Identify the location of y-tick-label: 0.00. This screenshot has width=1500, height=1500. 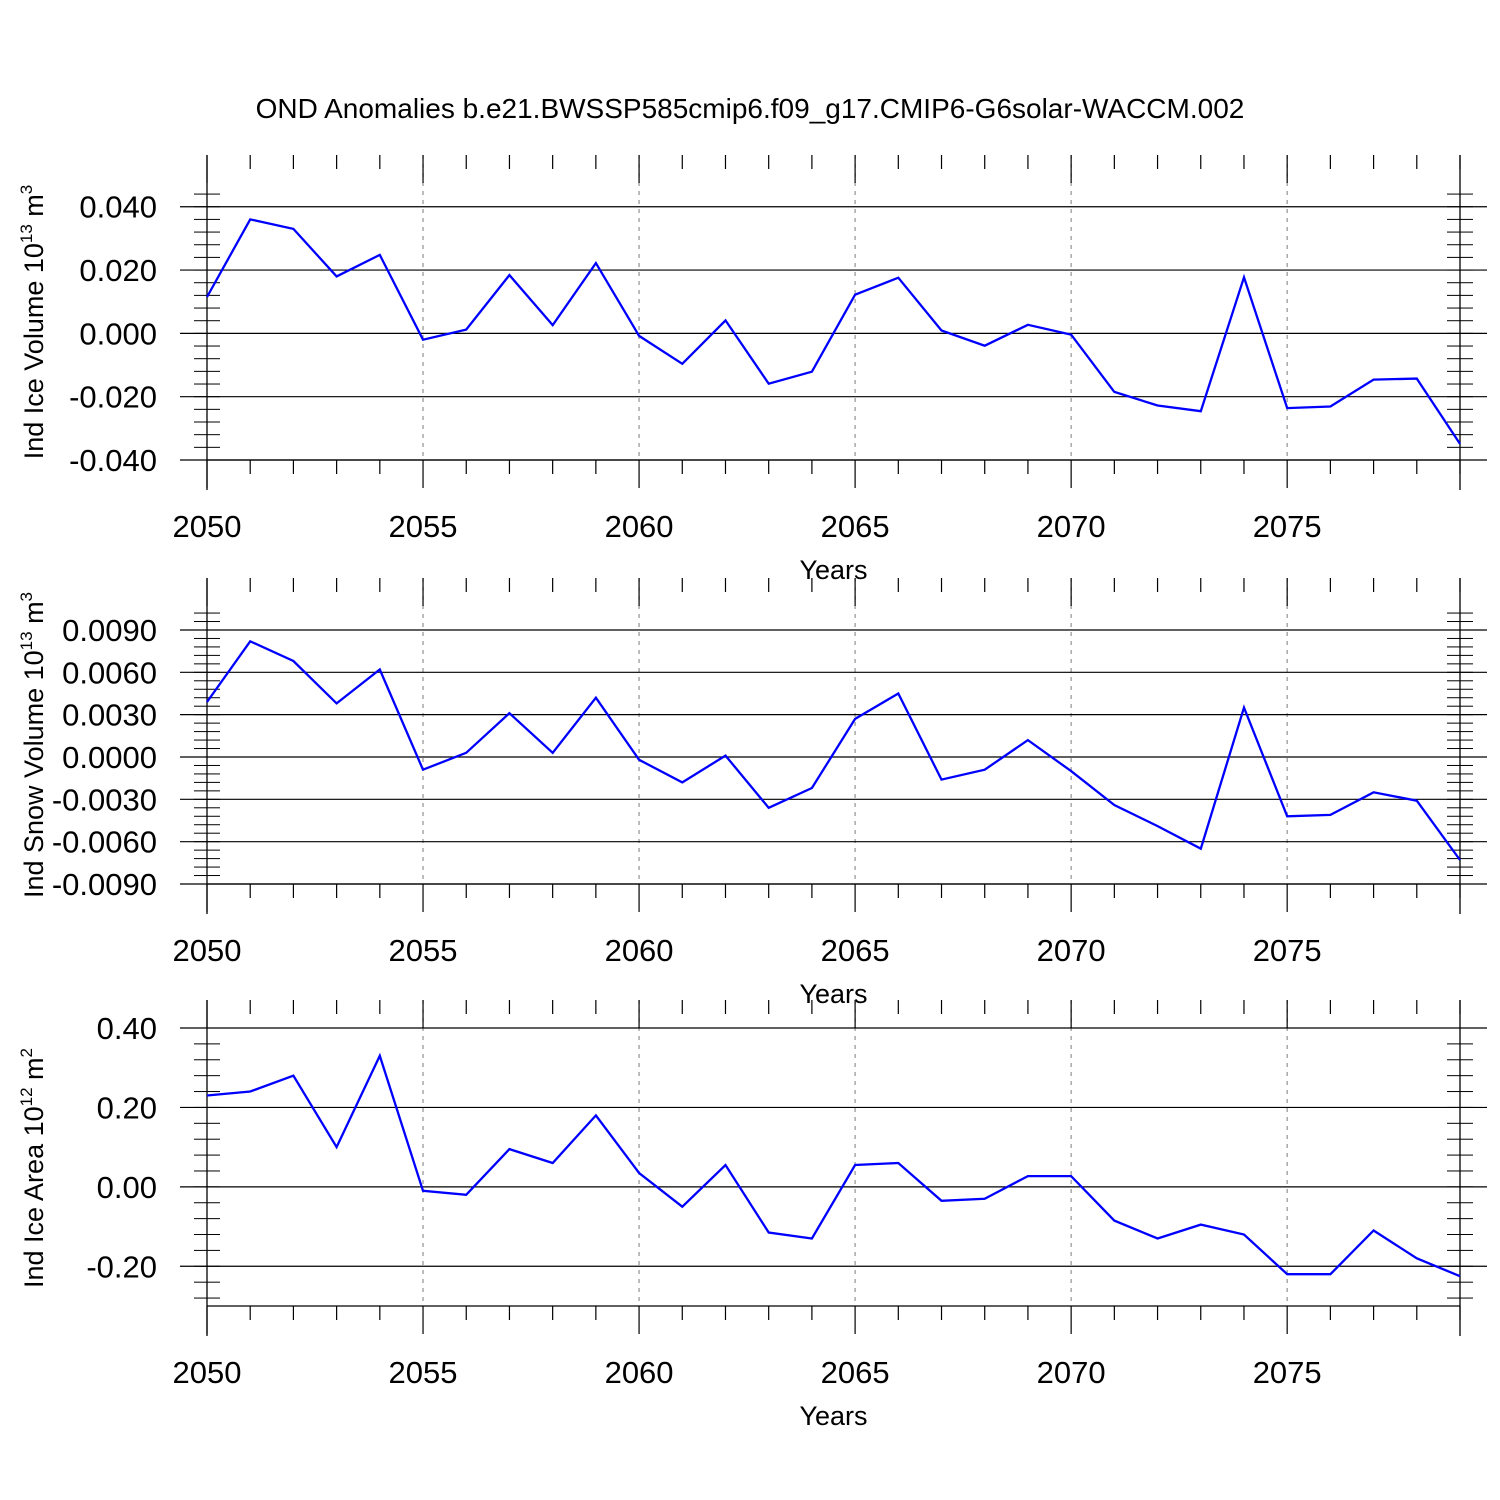
(127, 1187).